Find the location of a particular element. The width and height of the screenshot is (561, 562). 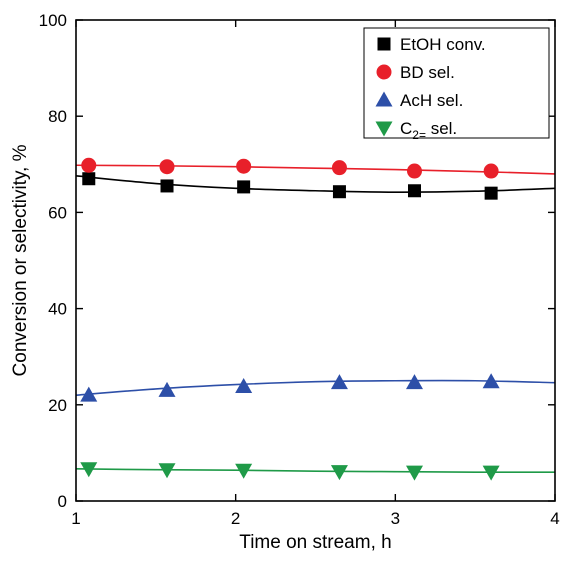

fit-line-ach-sel is located at coordinates (315, 387).